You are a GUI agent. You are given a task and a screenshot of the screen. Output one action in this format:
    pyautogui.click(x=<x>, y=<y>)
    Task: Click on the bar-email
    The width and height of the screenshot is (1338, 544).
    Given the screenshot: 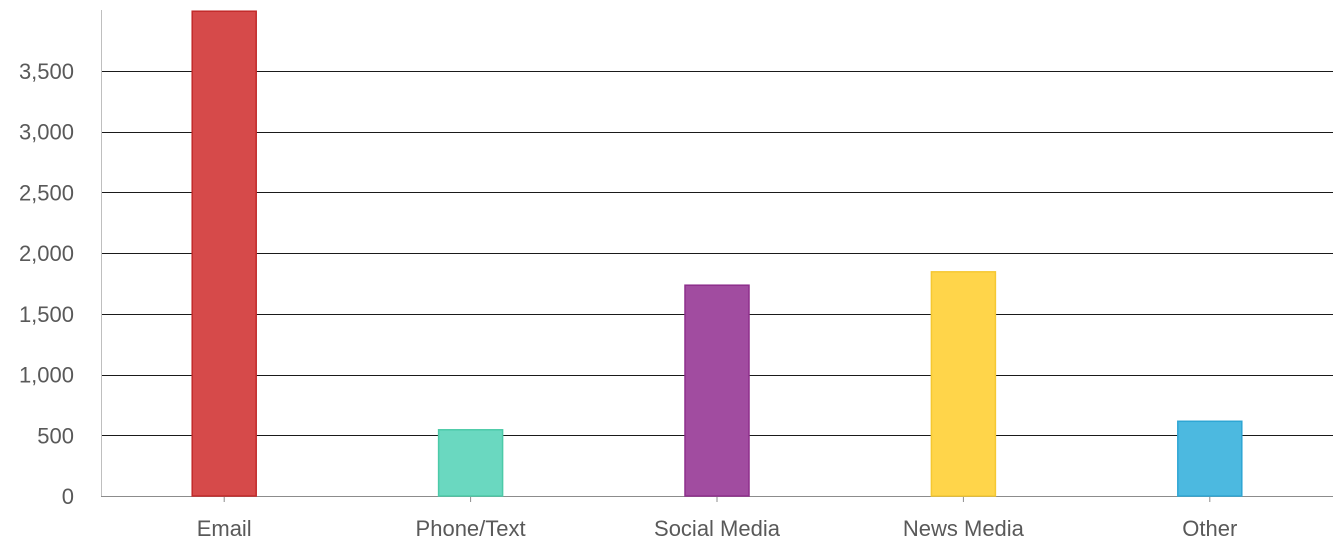 What is the action you would take?
    pyautogui.click(x=224, y=253)
    